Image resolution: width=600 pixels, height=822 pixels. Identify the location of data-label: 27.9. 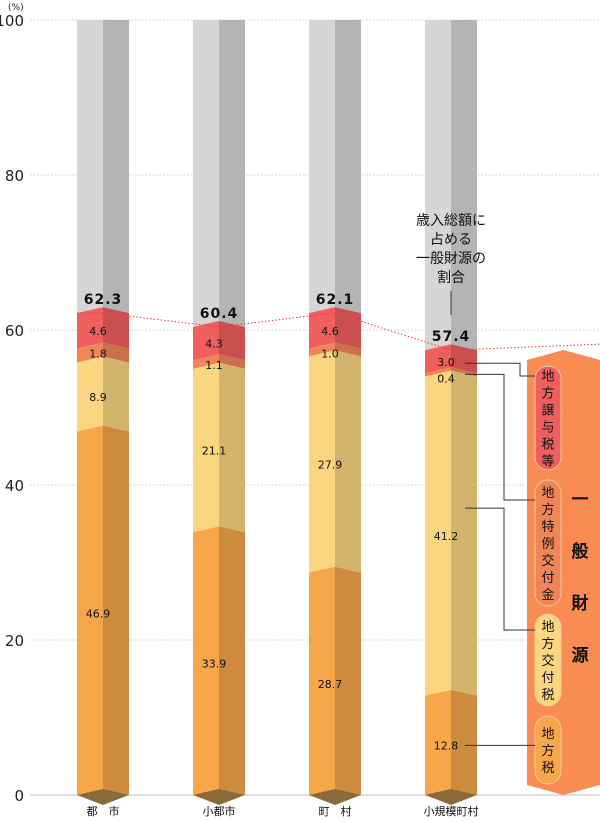
(330, 464).